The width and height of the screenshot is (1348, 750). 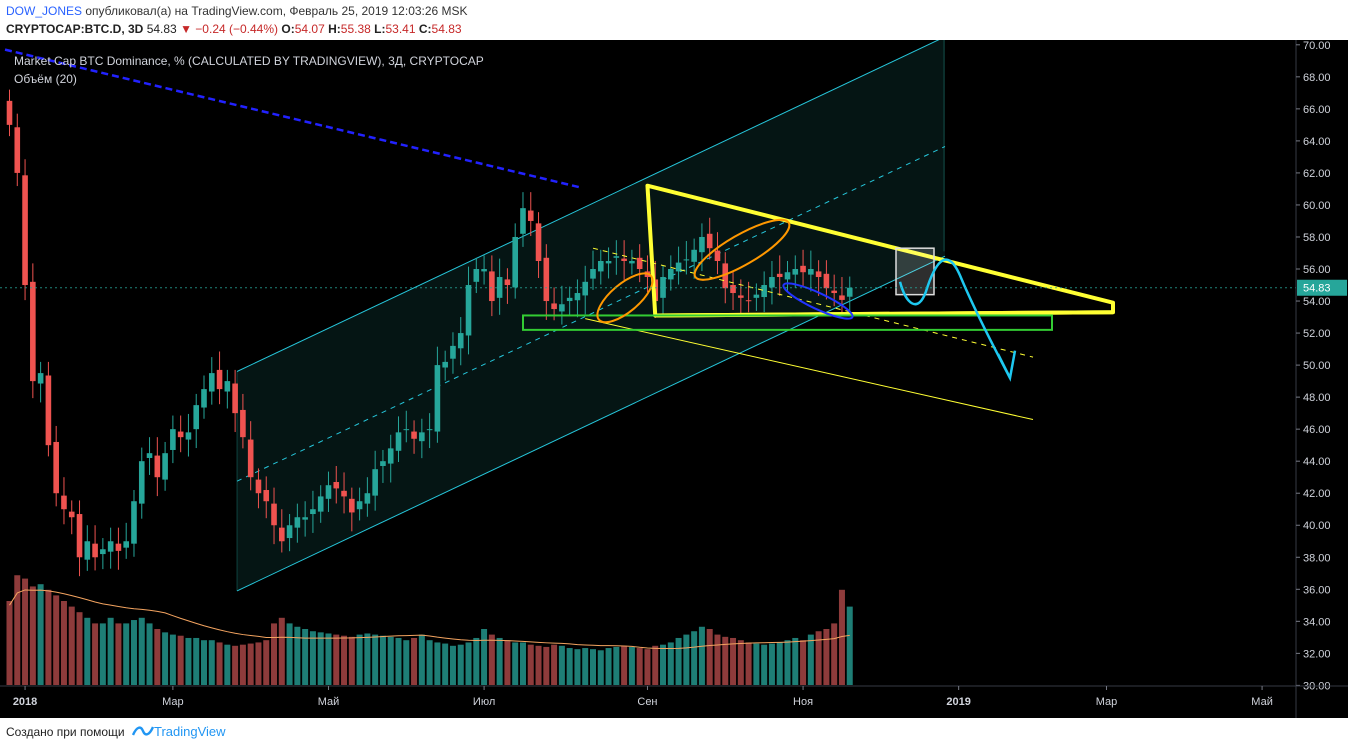 What do you see at coordinates (1107, 702) in the screenshot?
I see `time-tick-label: Мар` at bounding box center [1107, 702].